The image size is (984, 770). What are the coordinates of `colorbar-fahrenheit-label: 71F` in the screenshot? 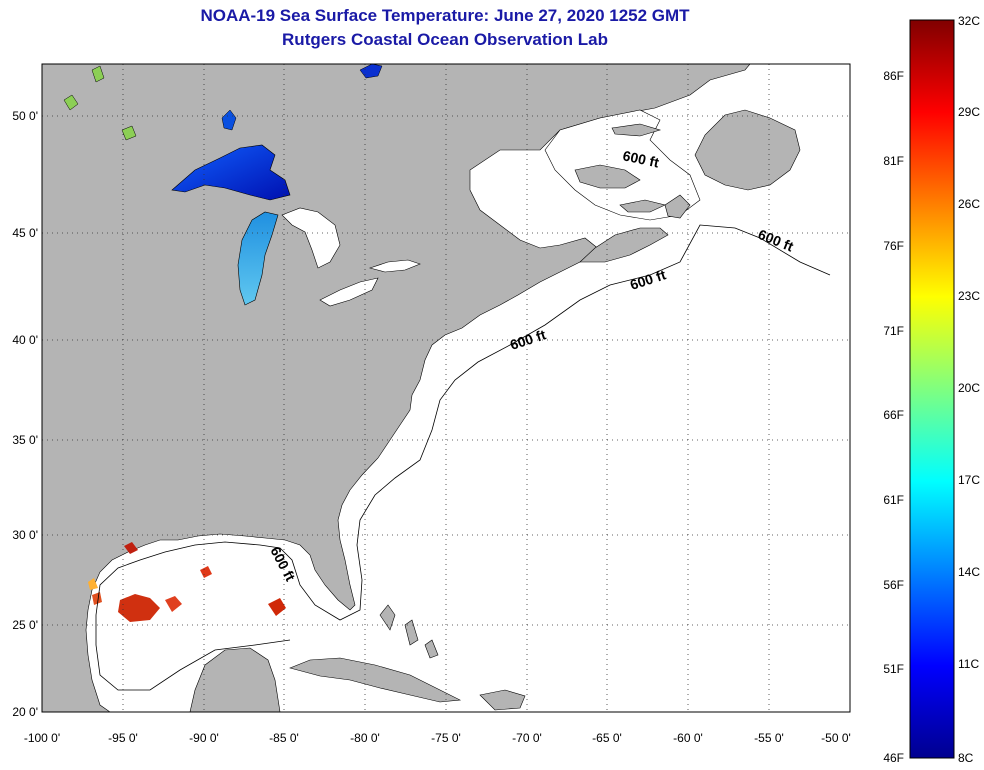 It's located at (893, 331).